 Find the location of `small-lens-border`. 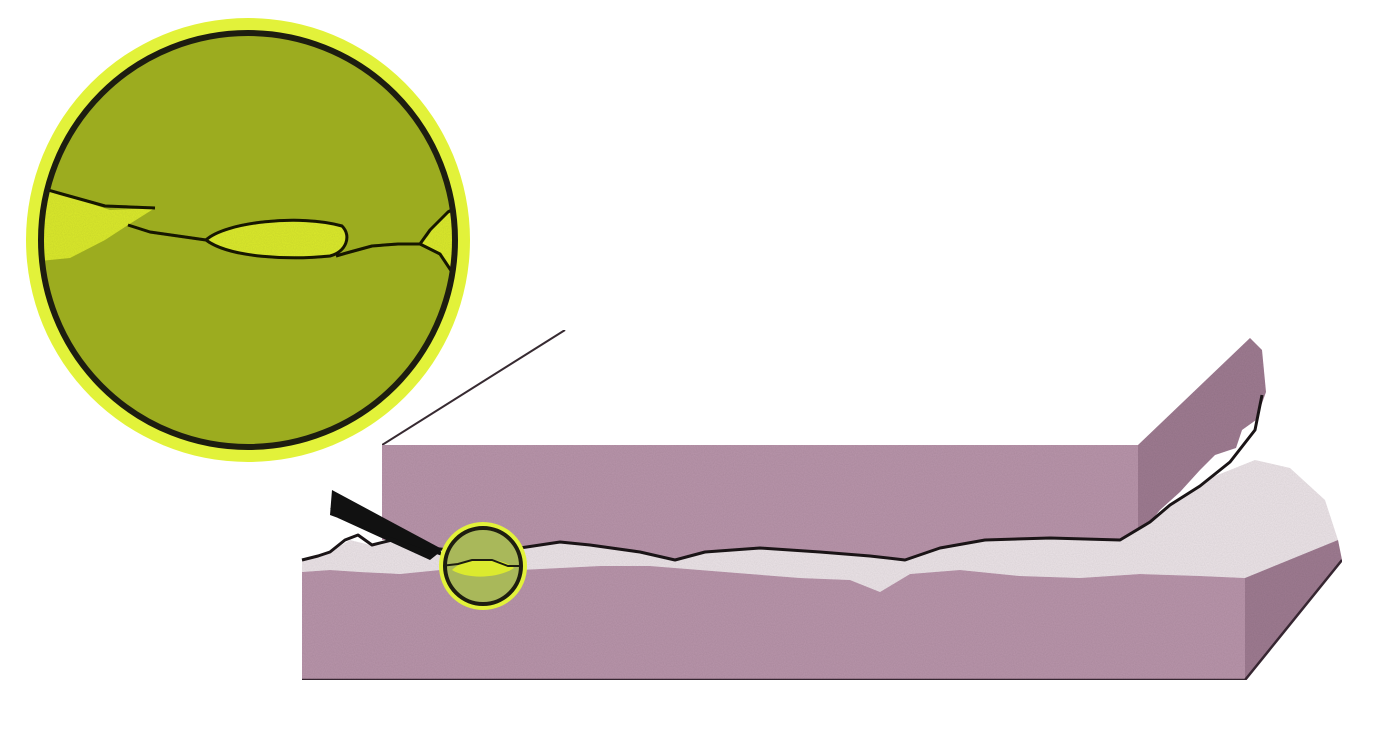

small-lens-border is located at coordinates (483, 566).